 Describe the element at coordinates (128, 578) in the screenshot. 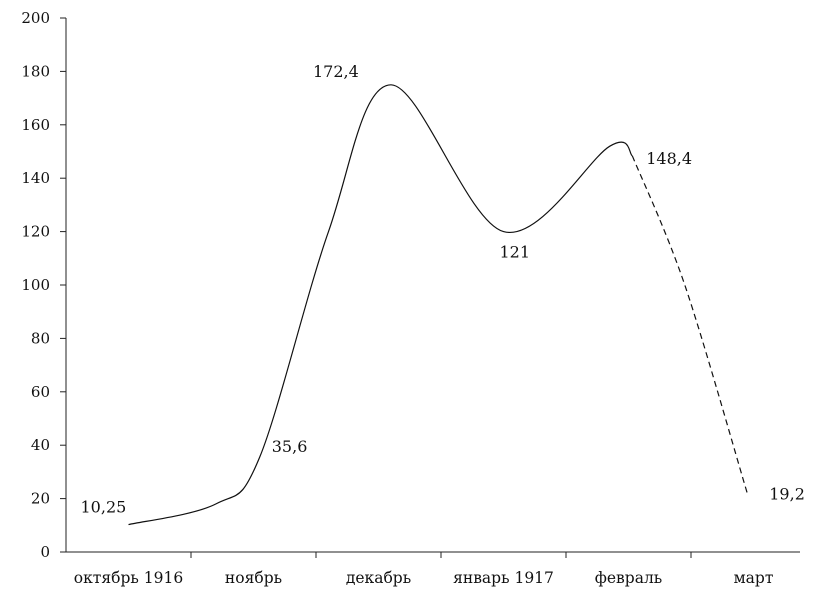

I see `x-tick-label: октябрь 1916` at that location.